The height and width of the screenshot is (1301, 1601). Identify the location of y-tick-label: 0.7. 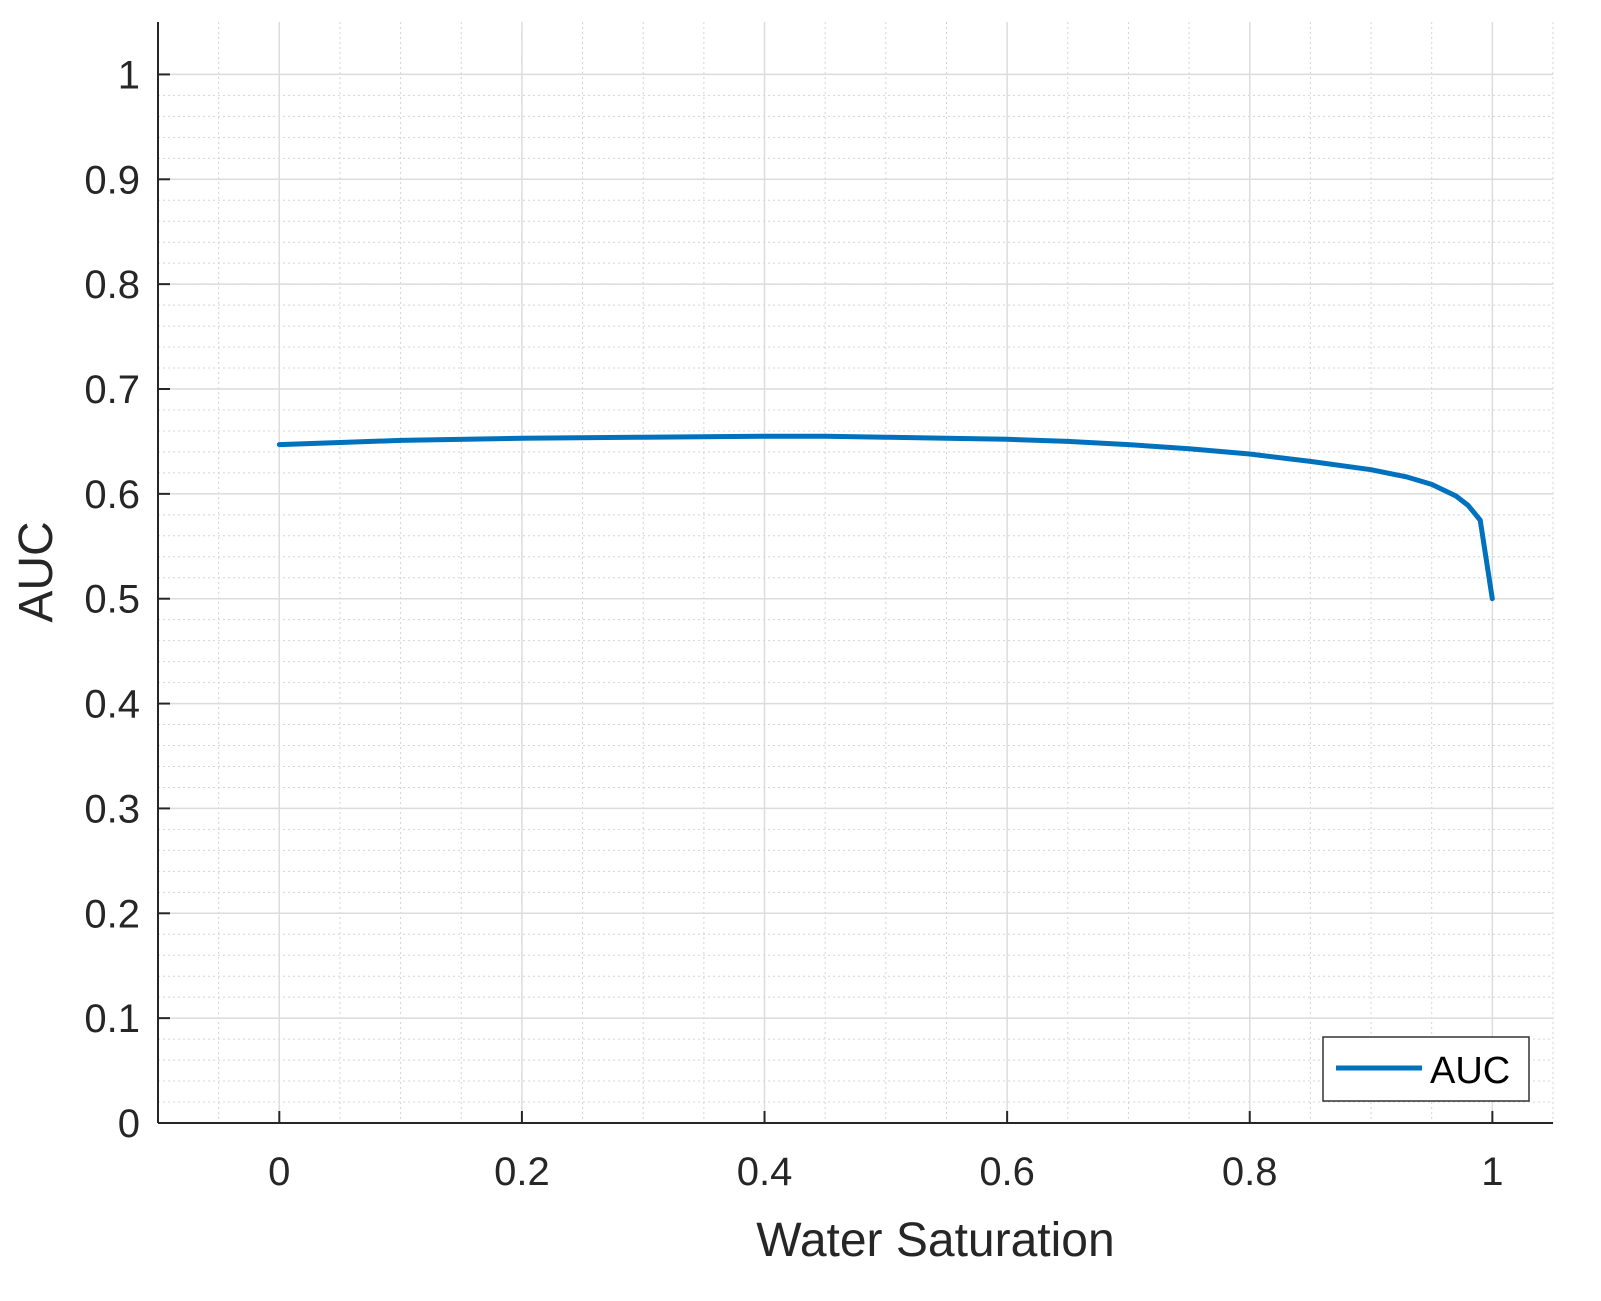
(112, 390).